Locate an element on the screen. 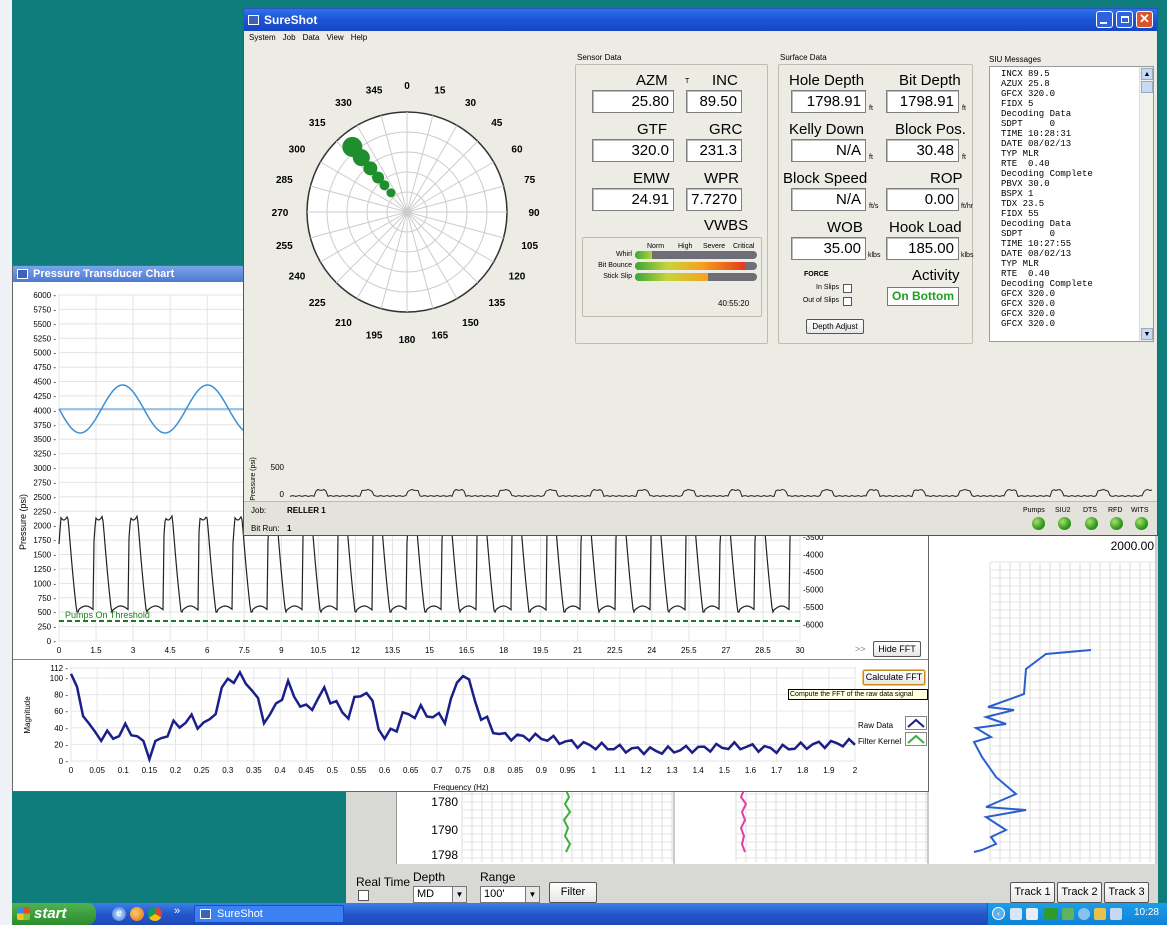 The width and height of the screenshot is (1167, 925). ptc-ytick: 3000 - is located at coordinates (44, 468).